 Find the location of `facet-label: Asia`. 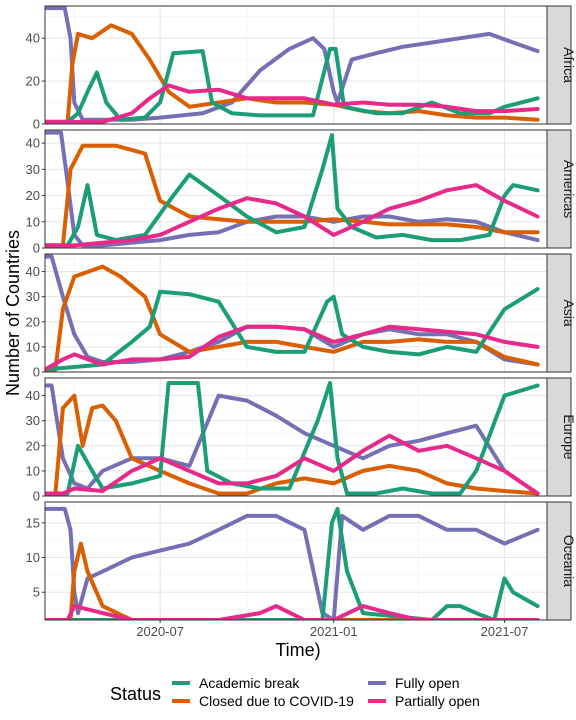

facet-label: Asia is located at coordinates (568, 312).